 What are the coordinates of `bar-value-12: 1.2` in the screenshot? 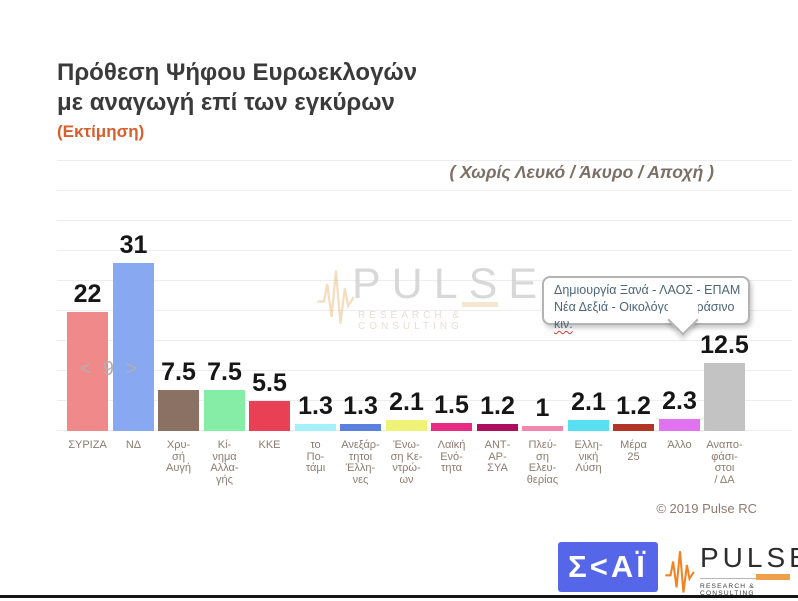 It's located at (633, 406).